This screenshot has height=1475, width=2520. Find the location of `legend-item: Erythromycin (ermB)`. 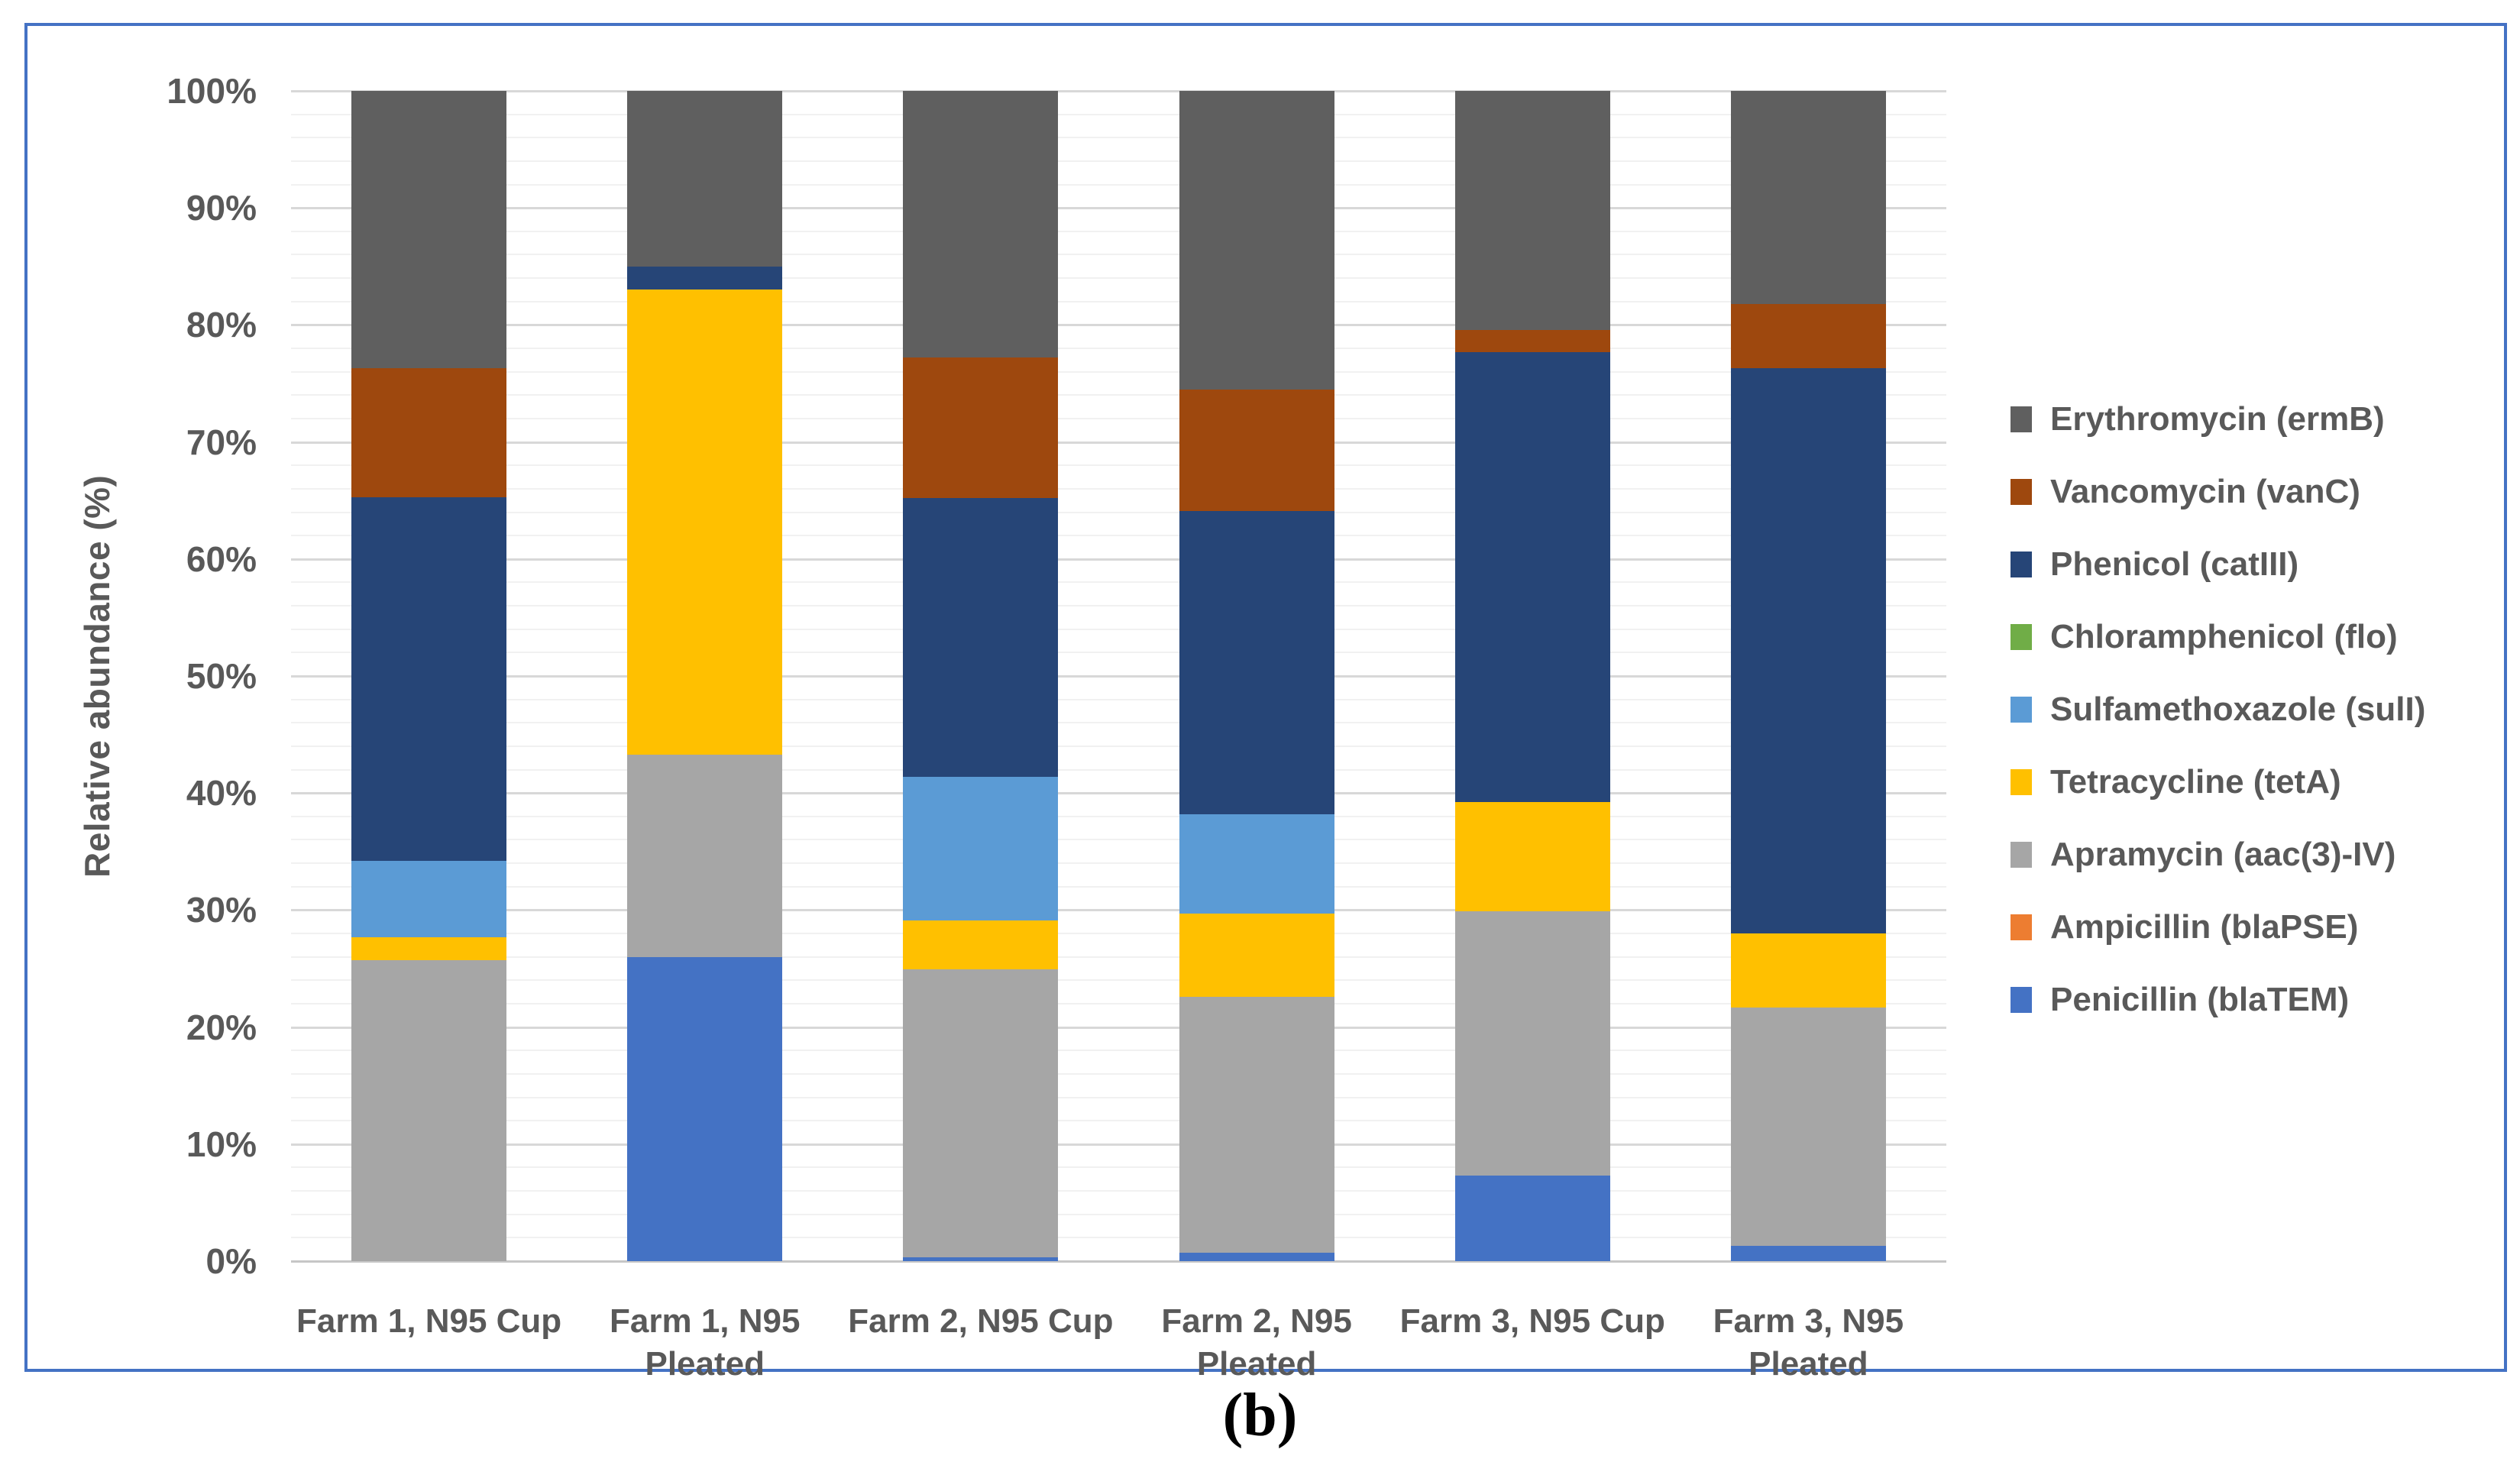

legend-item: Erythromycin (ermB) is located at coordinates (2218, 419).